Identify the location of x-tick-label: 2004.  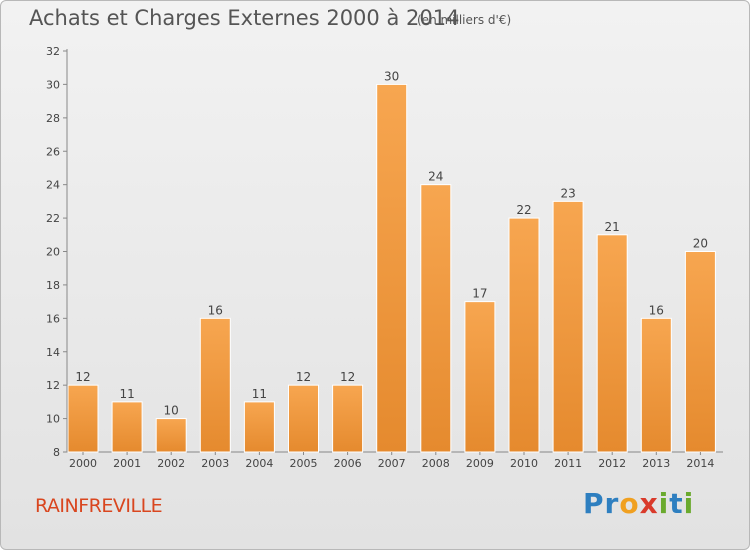
(259, 463).